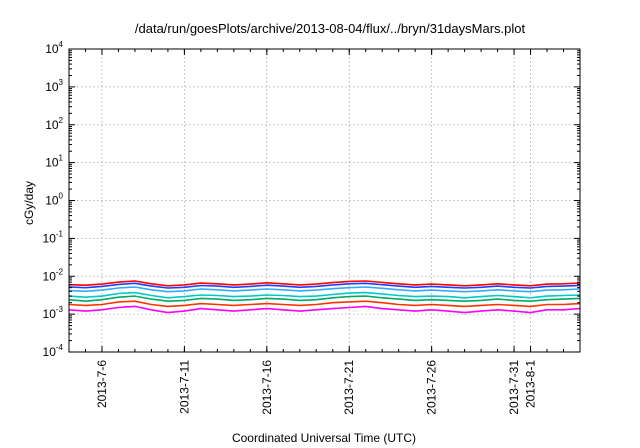 The image size is (640, 448). What do you see at coordinates (54, 86) in the screenshot?
I see `y-tick-label: 10³` at bounding box center [54, 86].